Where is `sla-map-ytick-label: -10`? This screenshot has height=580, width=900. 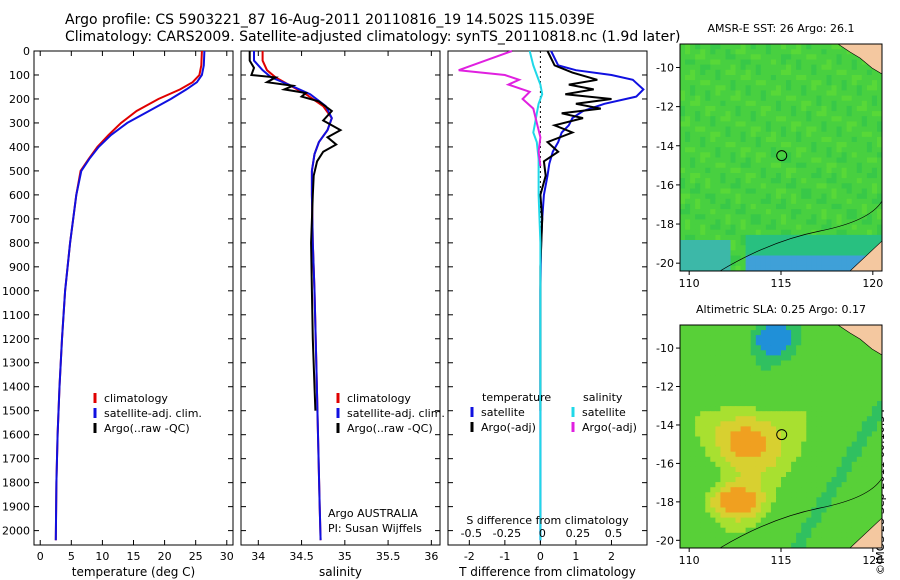 sla-map-ytick-label: -10 is located at coordinates (665, 348).